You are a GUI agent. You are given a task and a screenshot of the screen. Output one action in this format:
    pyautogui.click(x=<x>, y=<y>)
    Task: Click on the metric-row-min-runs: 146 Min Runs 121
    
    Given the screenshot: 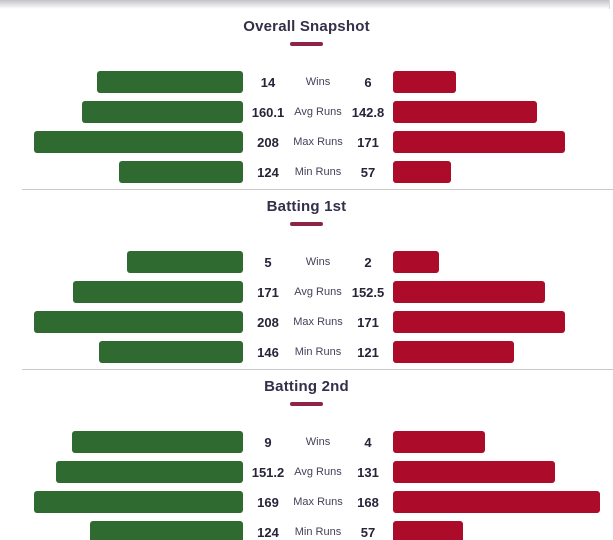 What is the action you would take?
    pyautogui.click(x=306, y=352)
    